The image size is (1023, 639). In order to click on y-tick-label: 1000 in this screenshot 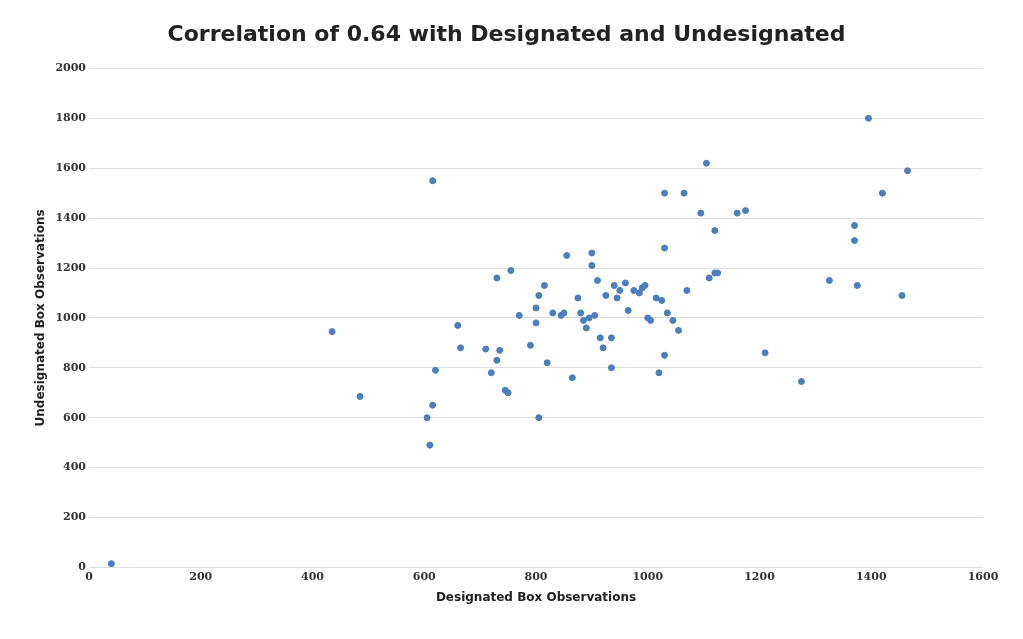, I will do `click(71, 317)`.